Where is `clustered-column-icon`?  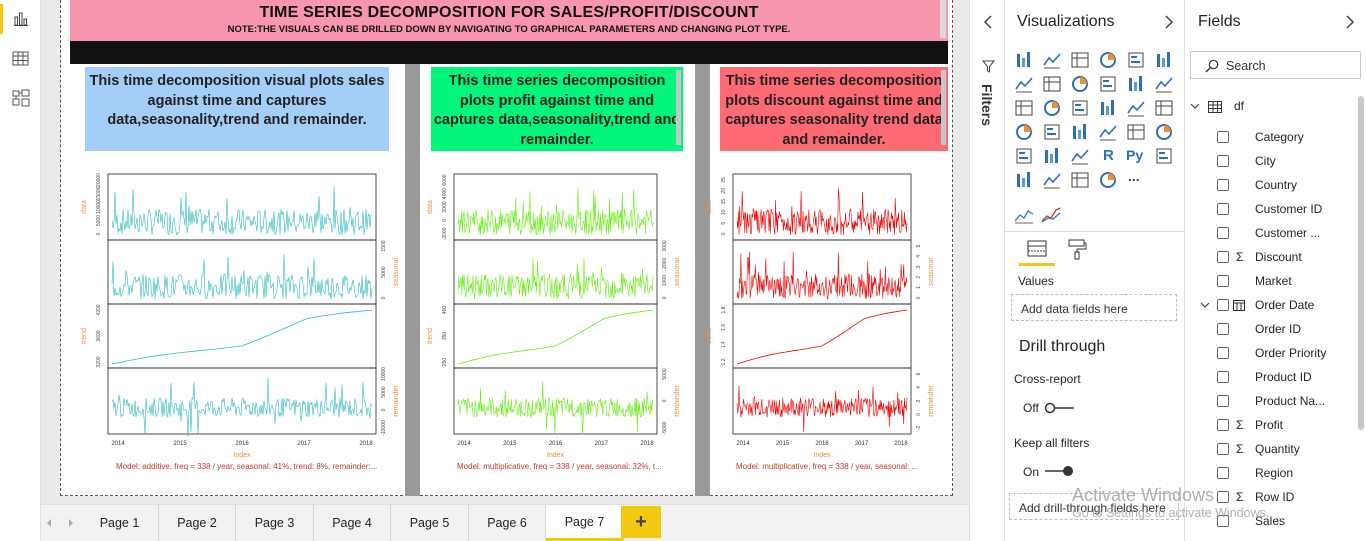
clustered-column-icon is located at coordinates (1108, 60).